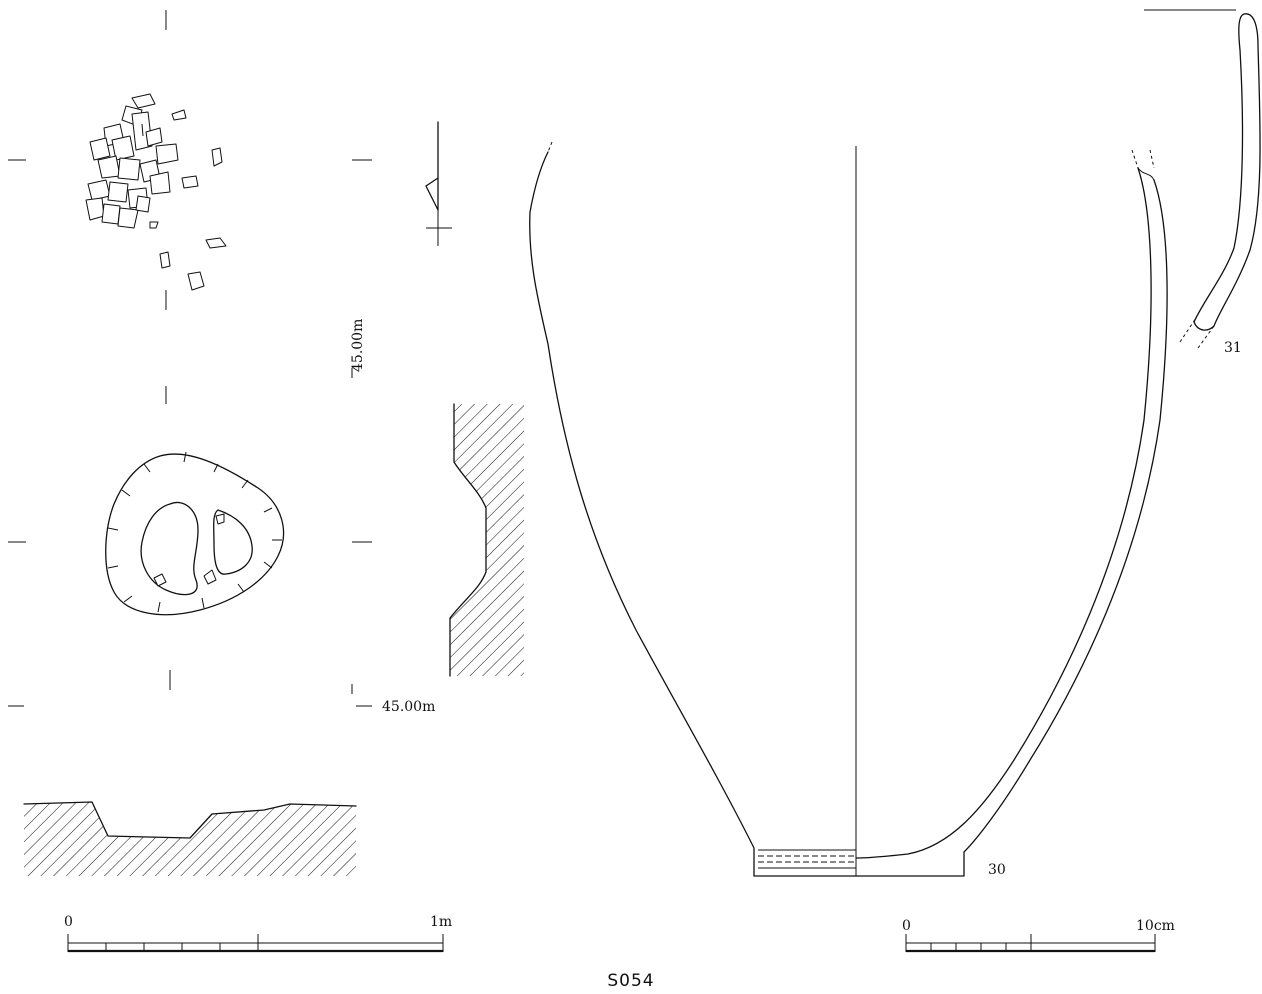 The width and height of the screenshot is (1262, 994). I want to click on pit-section-vertical, so click(486, 540).